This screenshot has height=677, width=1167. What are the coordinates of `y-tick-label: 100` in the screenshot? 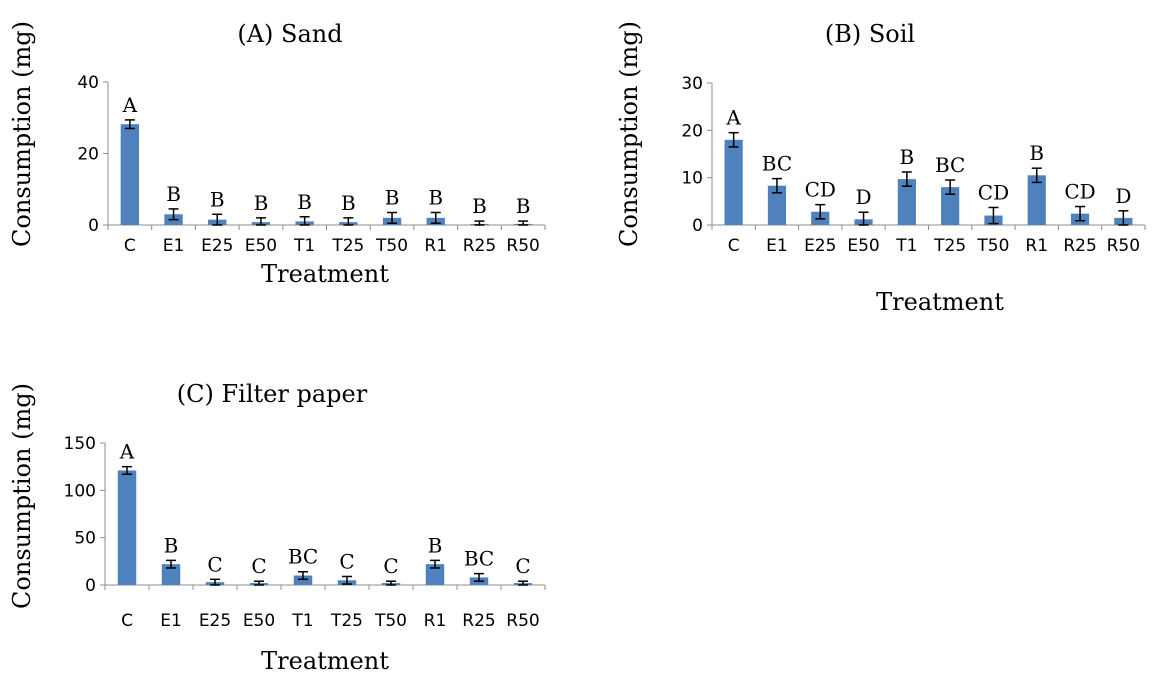 It's located at (80, 491).